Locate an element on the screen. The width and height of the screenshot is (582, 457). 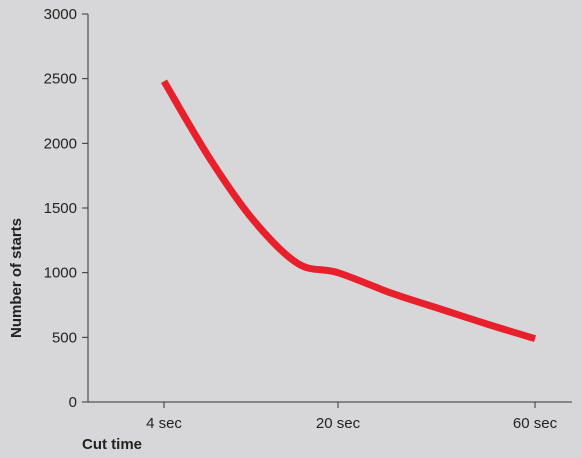
y-tick-label: 1000 is located at coordinates (60, 273).